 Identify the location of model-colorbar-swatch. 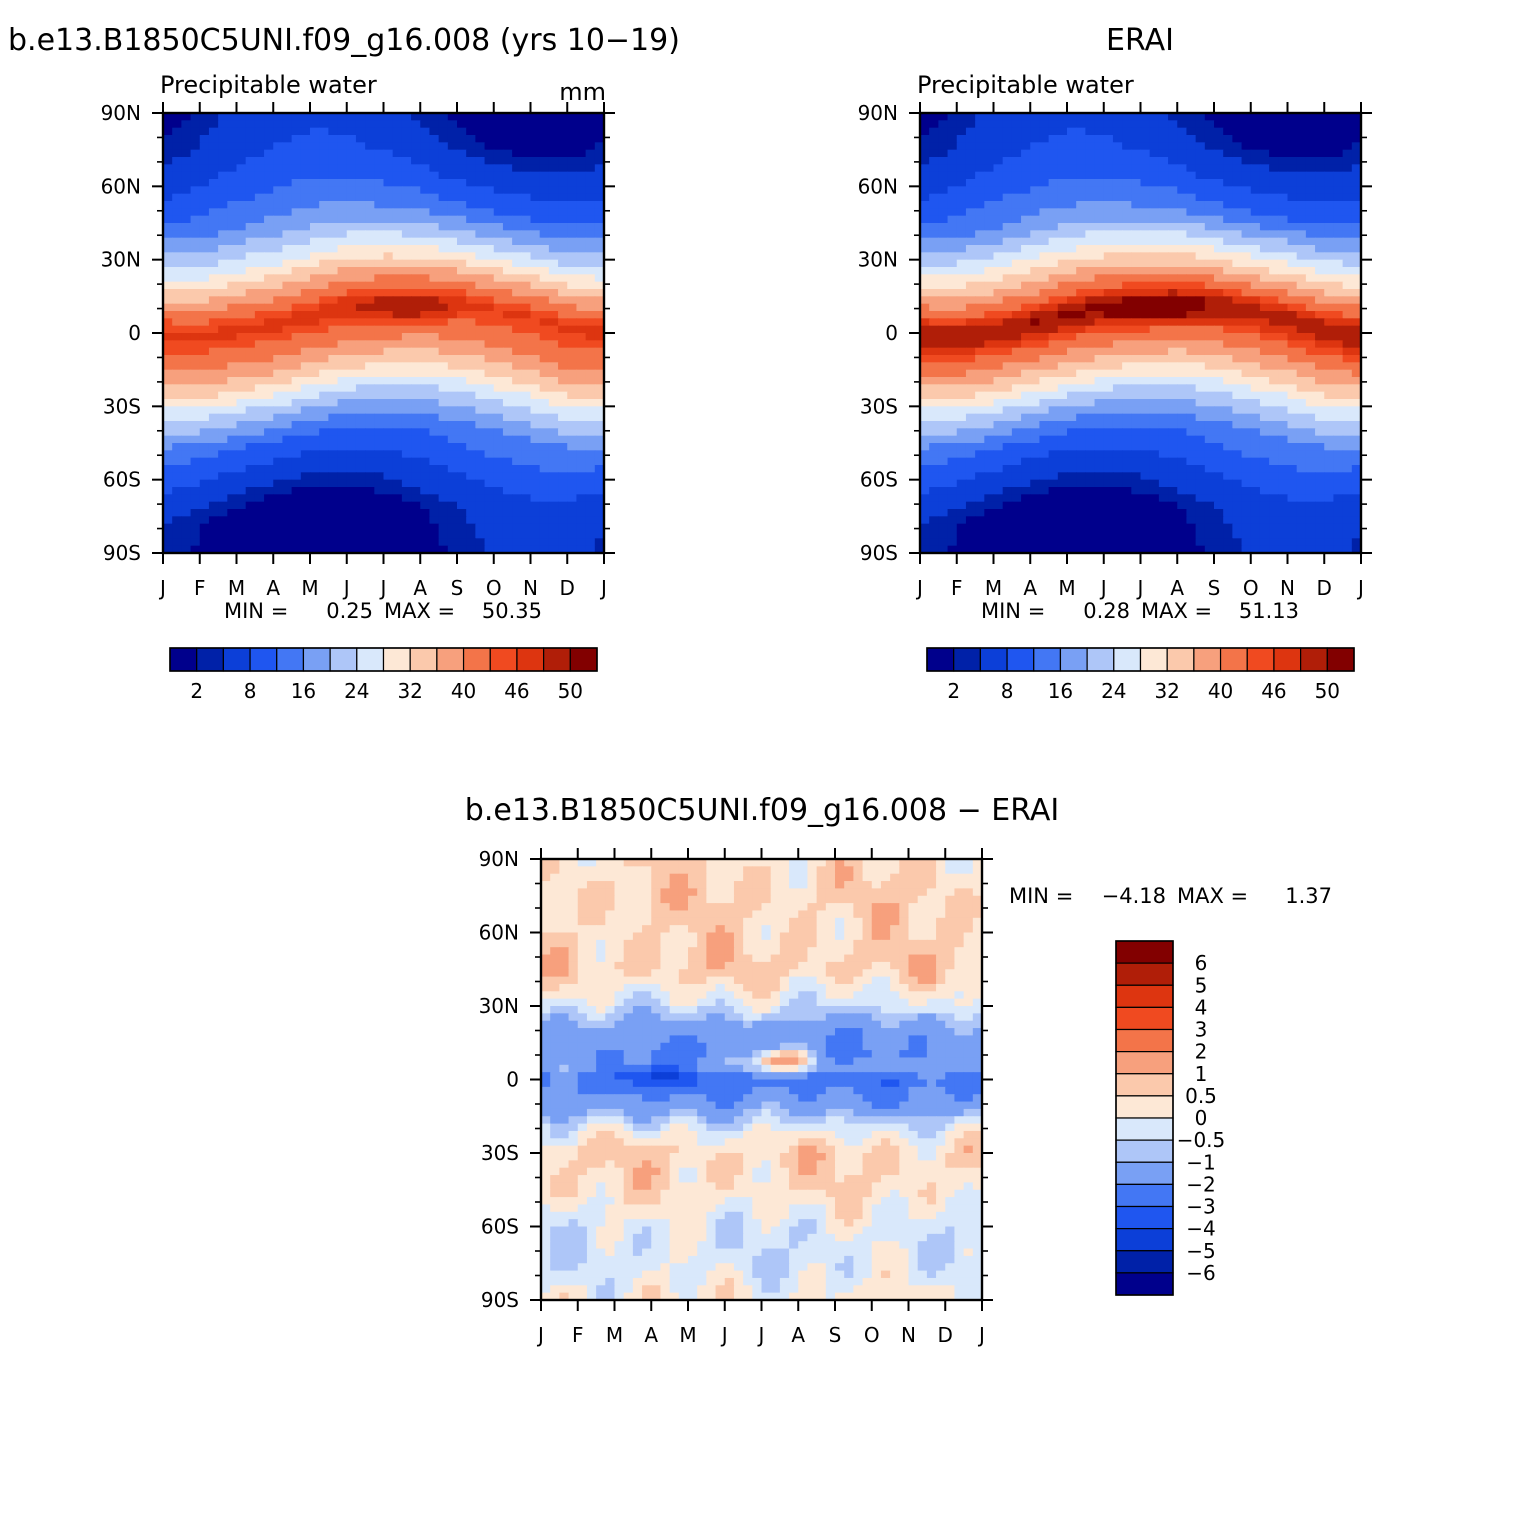
(210, 659).